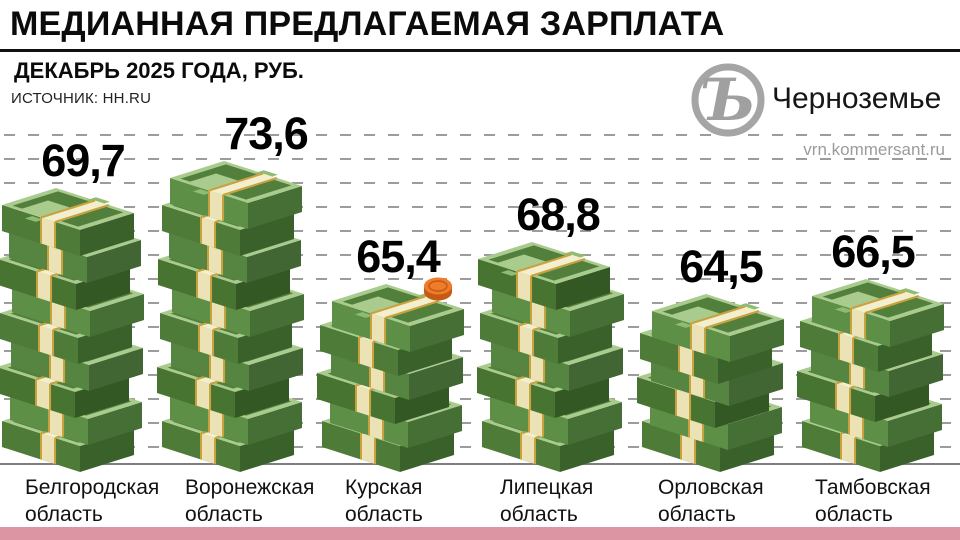  What do you see at coordinates (438, 289) in the screenshot?
I see `coin-icon` at bounding box center [438, 289].